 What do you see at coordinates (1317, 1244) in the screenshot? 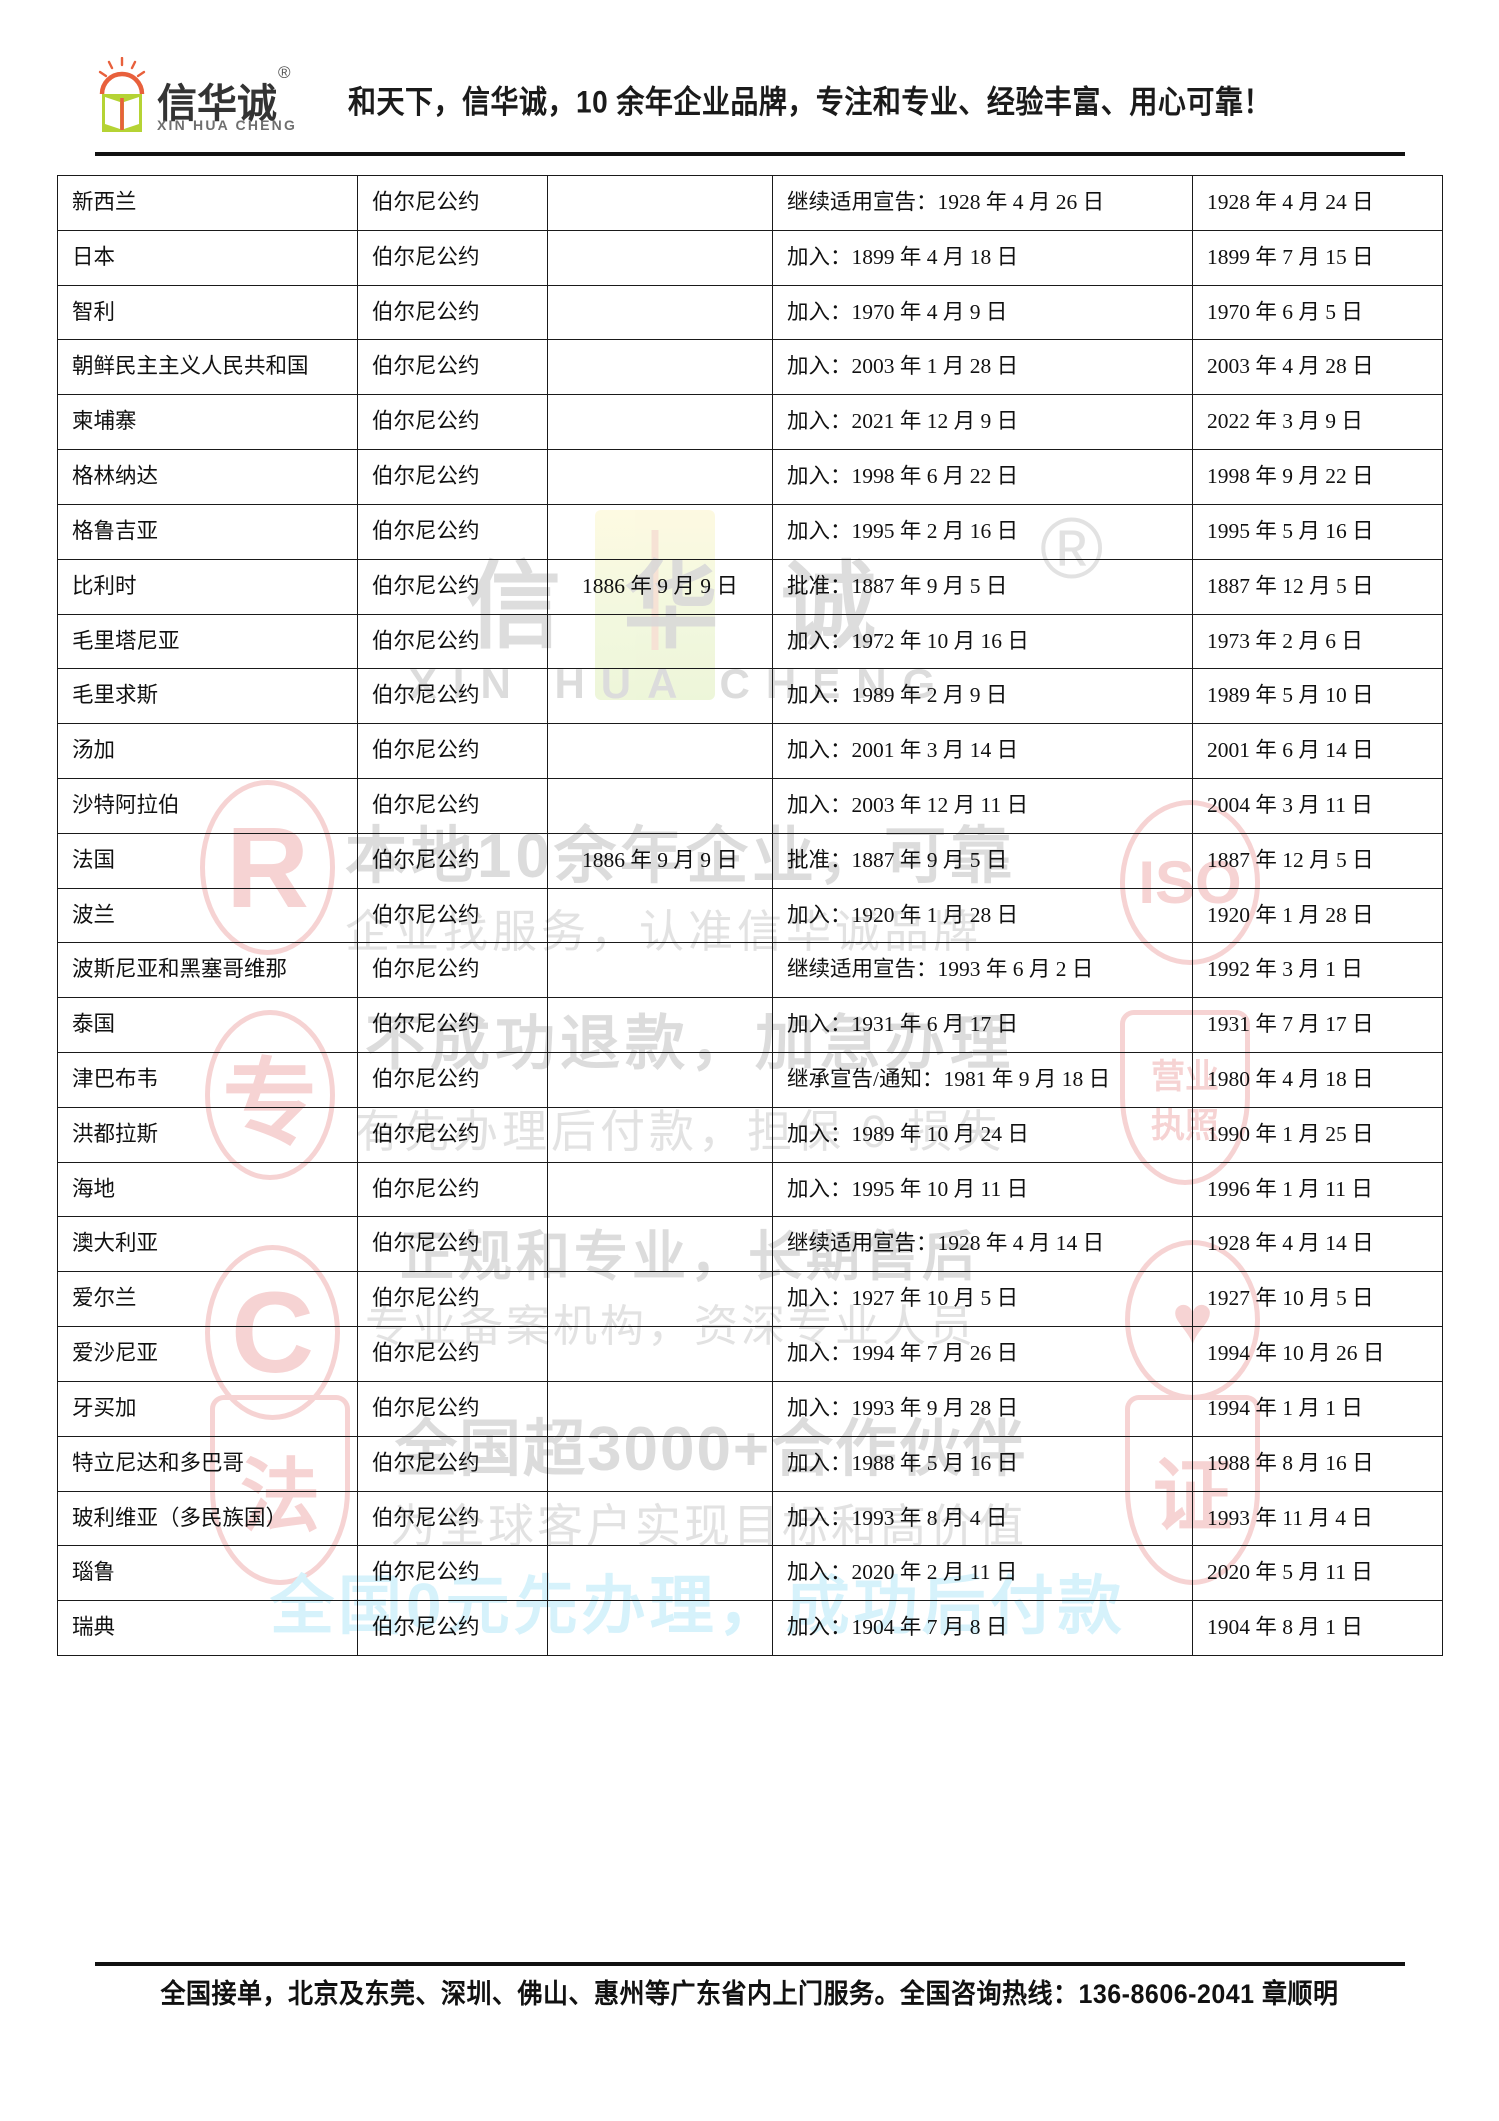
I see `cell-effective: 1928 年 4 月 14 日` at bounding box center [1317, 1244].